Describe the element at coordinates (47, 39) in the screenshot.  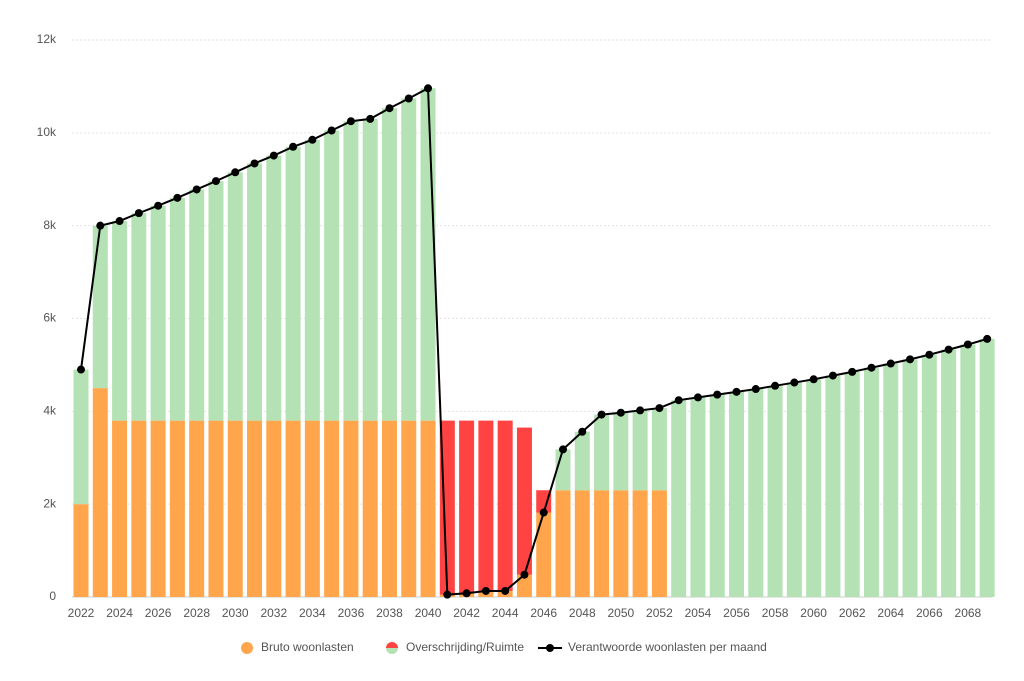
I see `y-tick-label: 12k` at that location.